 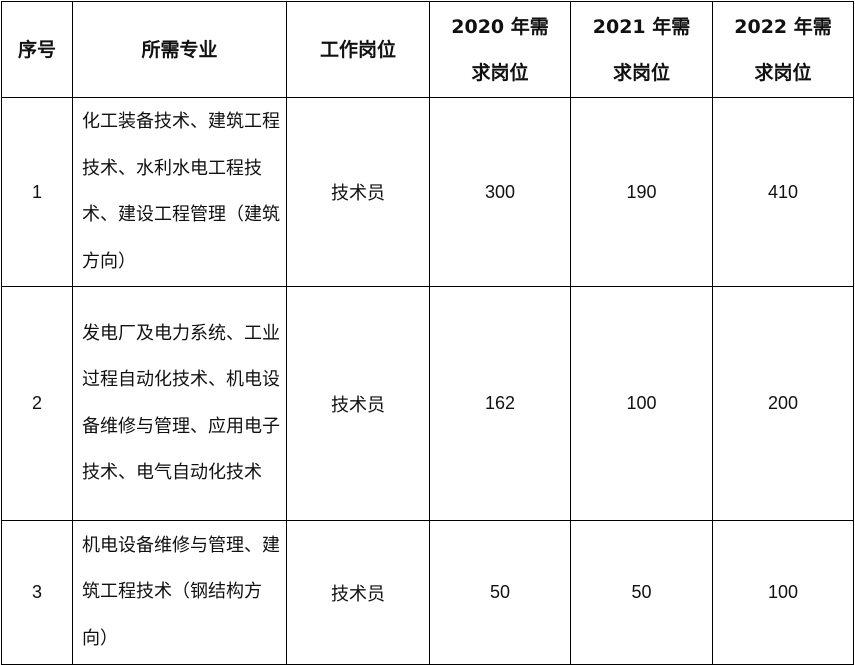 I want to click on header-2022: 2022 年需求岗位, so click(x=783, y=49).